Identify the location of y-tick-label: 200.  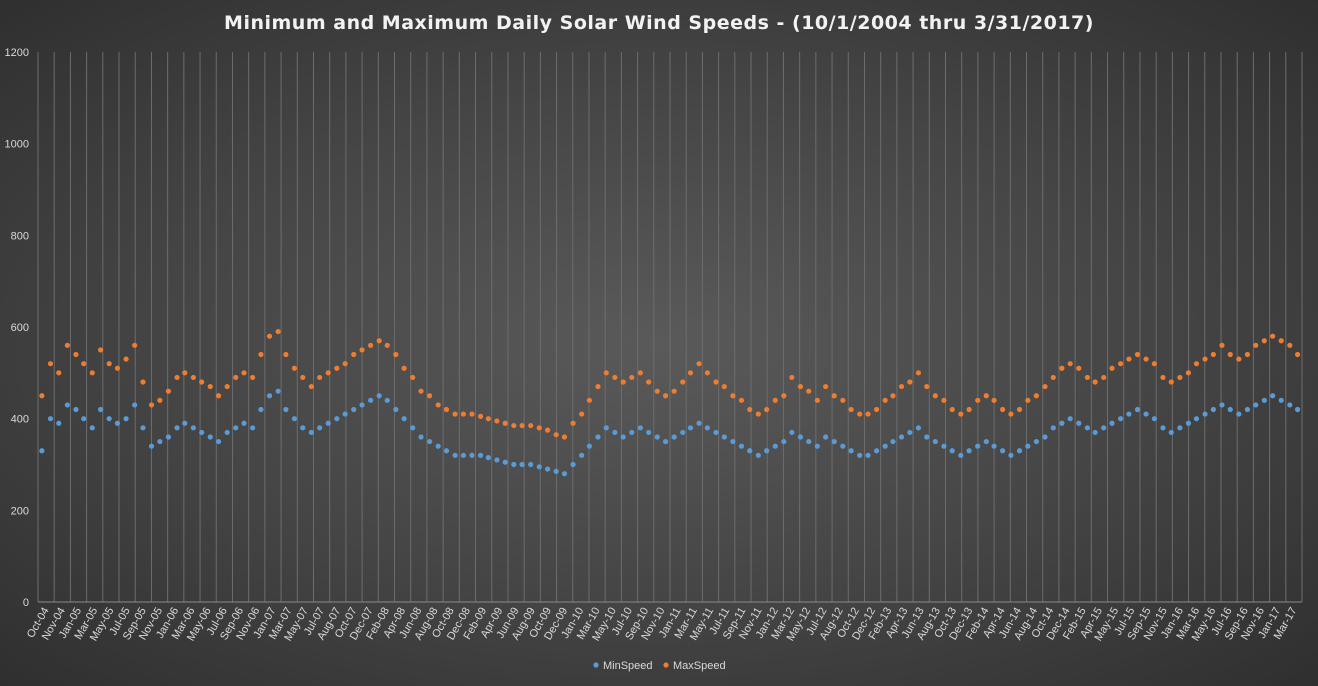
(20, 511).